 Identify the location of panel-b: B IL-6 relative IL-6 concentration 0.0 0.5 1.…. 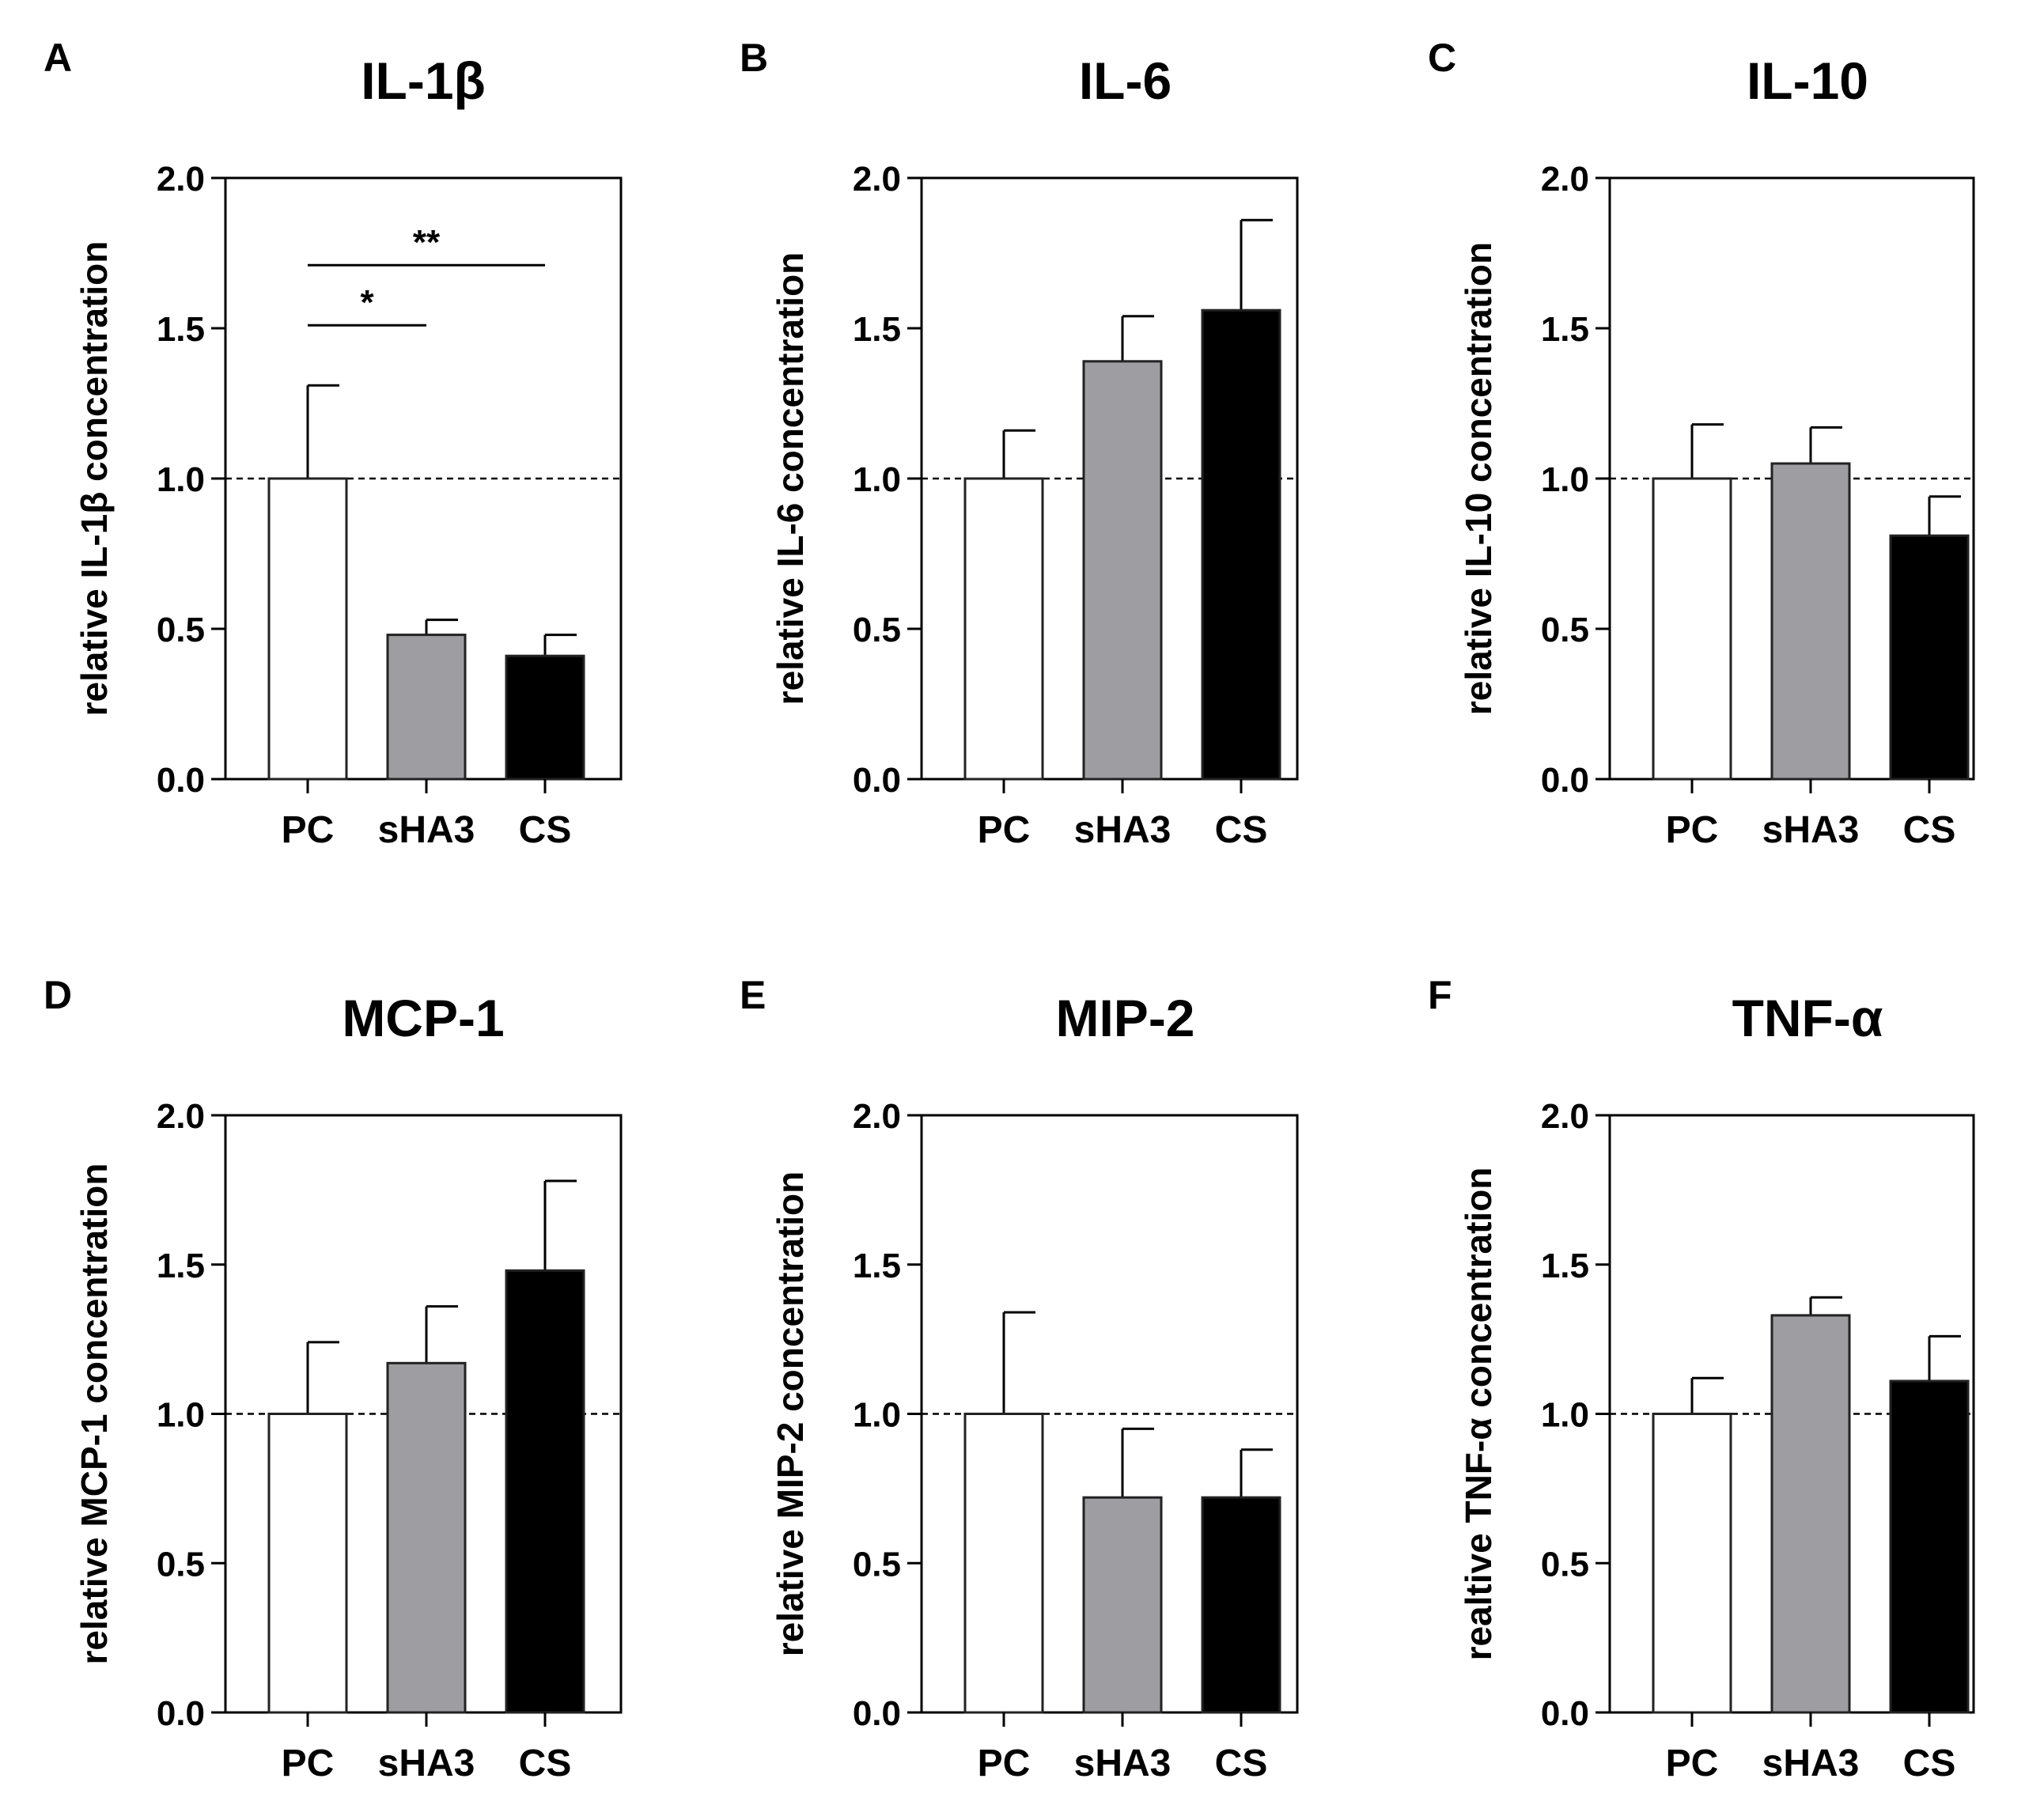
(1020, 444).